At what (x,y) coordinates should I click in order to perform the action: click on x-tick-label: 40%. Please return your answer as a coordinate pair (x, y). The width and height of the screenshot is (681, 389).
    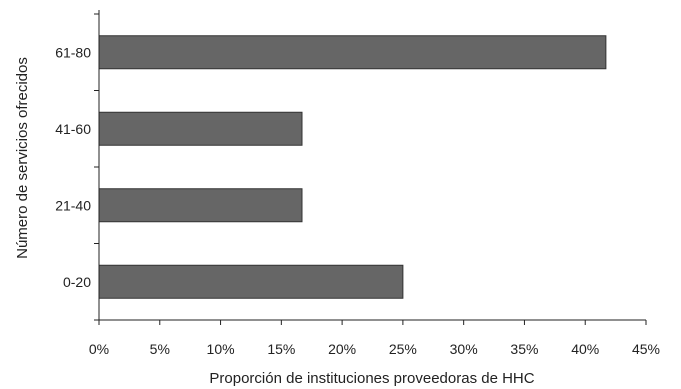
    Looking at the image, I should click on (585, 349).